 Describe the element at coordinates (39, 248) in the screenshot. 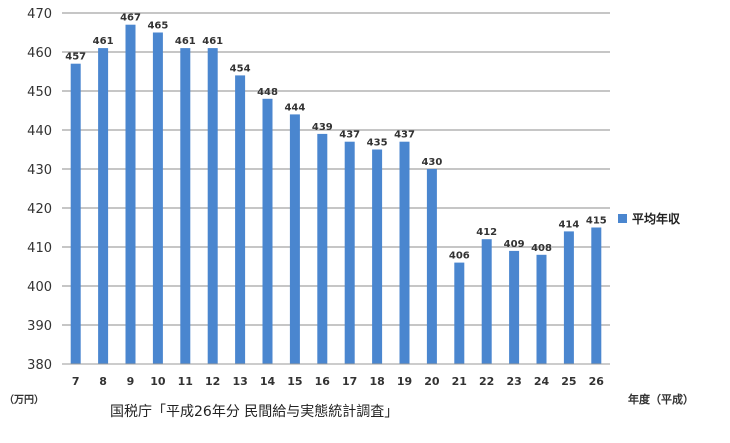

I see `y-tick-label: 410` at that location.